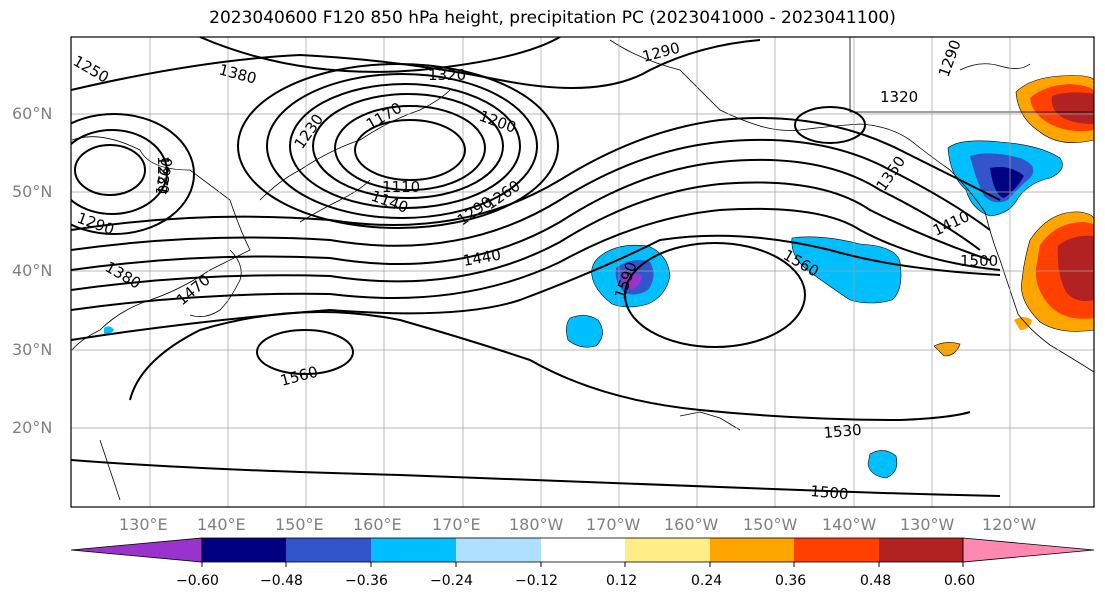 The height and width of the screenshot is (601, 1105). Describe the element at coordinates (791, 581) in the screenshot. I see `colorbar-tick: 0.36` at that location.